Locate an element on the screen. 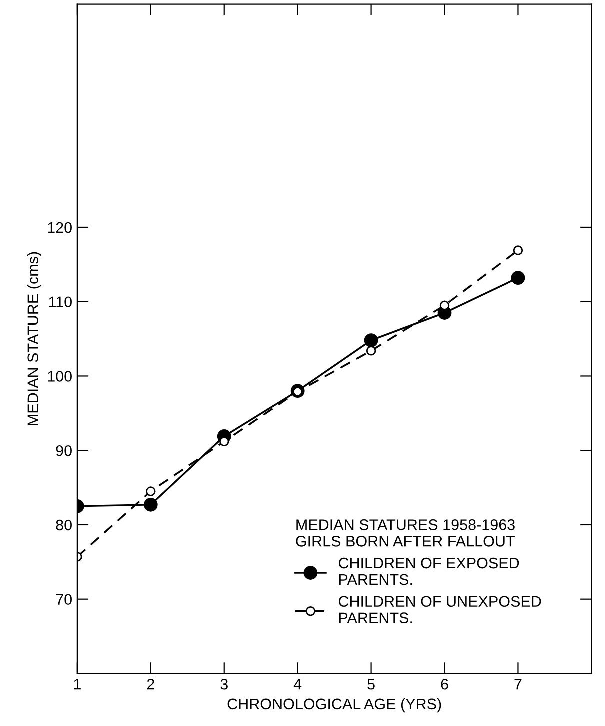  y-tick-label: 90 is located at coordinates (64, 450).